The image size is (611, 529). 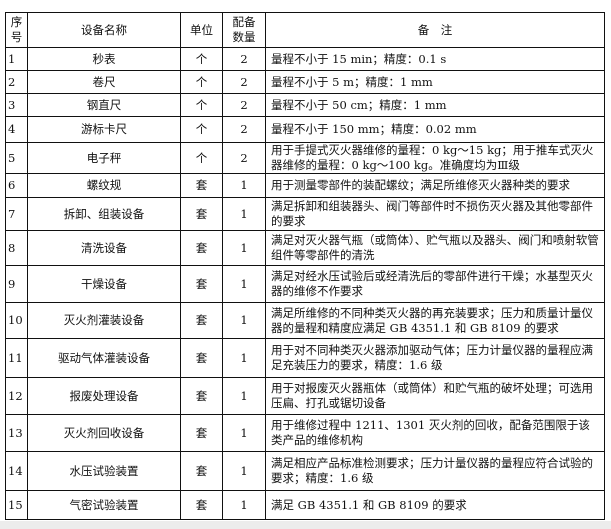 What do you see at coordinates (435, 30) in the screenshot?
I see `header-note: 备 注` at bounding box center [435, 30].